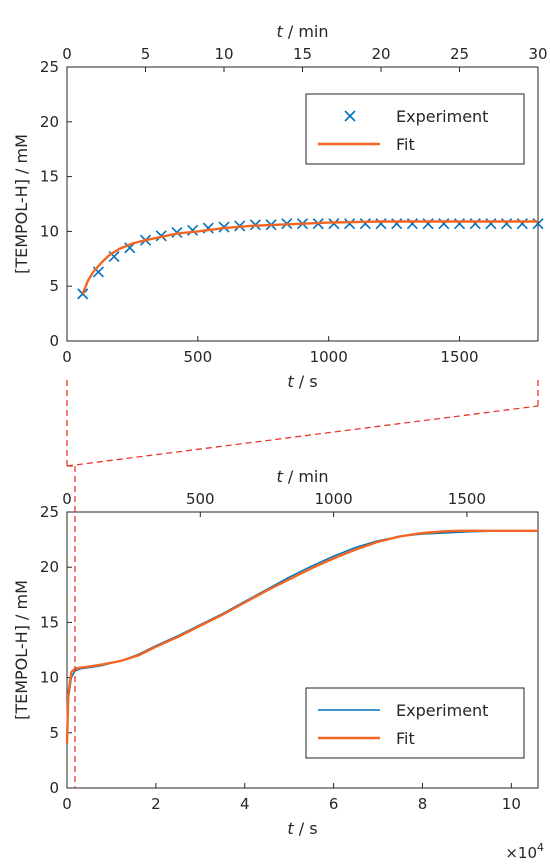 This screenshot has width=550, height=868. I want to click on p1-legend-marker-experiment, so click(350, 116).